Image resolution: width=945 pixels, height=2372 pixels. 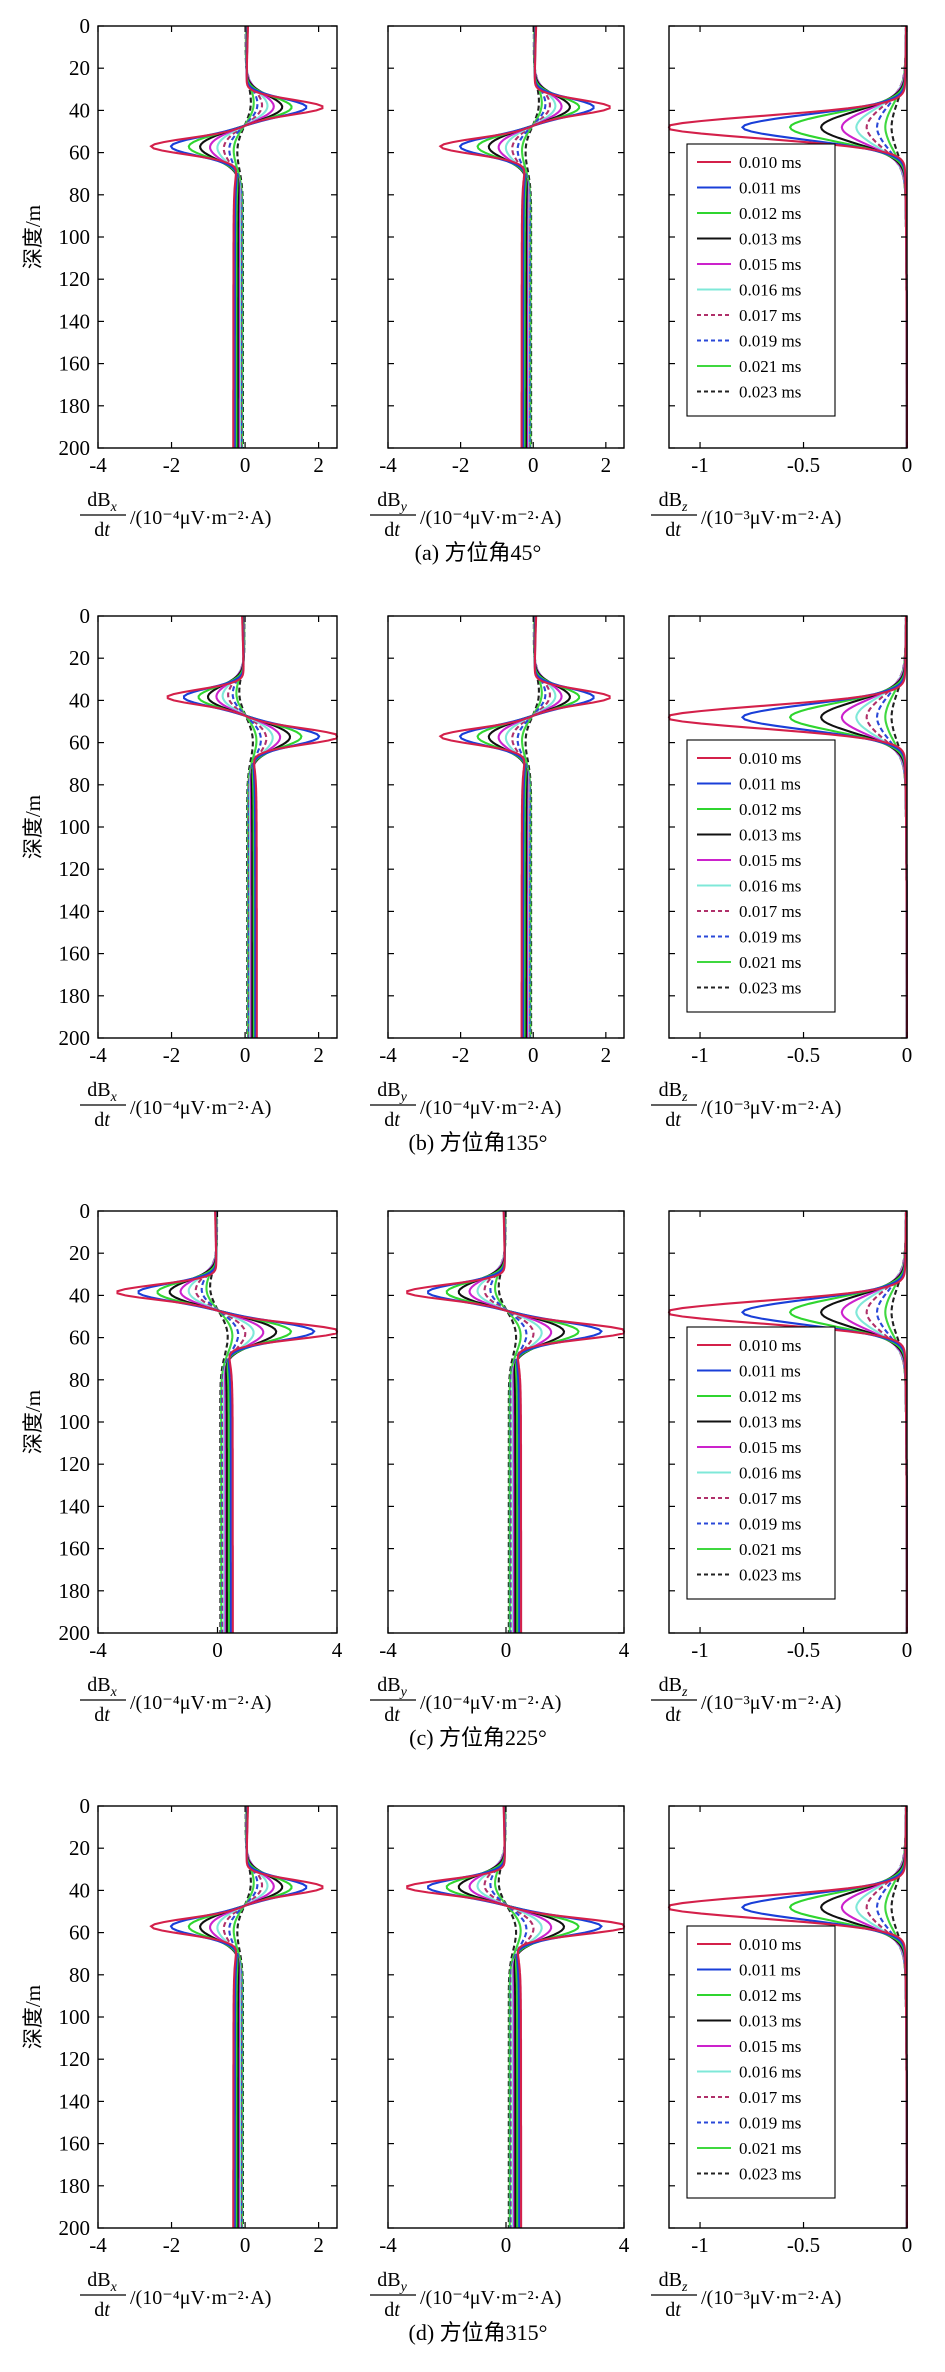 I want to click on legend-label: 0.012 ms, so click(x=770, y=809).